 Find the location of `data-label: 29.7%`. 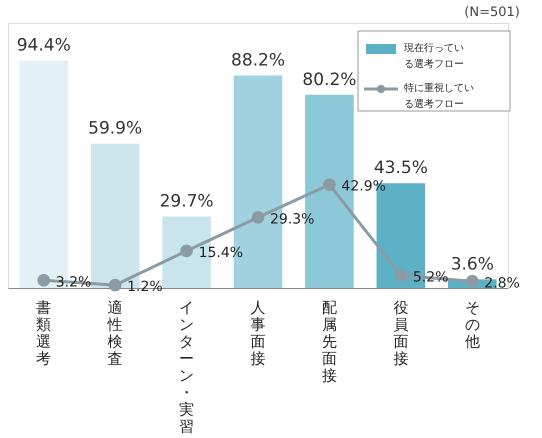

data-label: 29.7% is located at coordinates (187, 201).